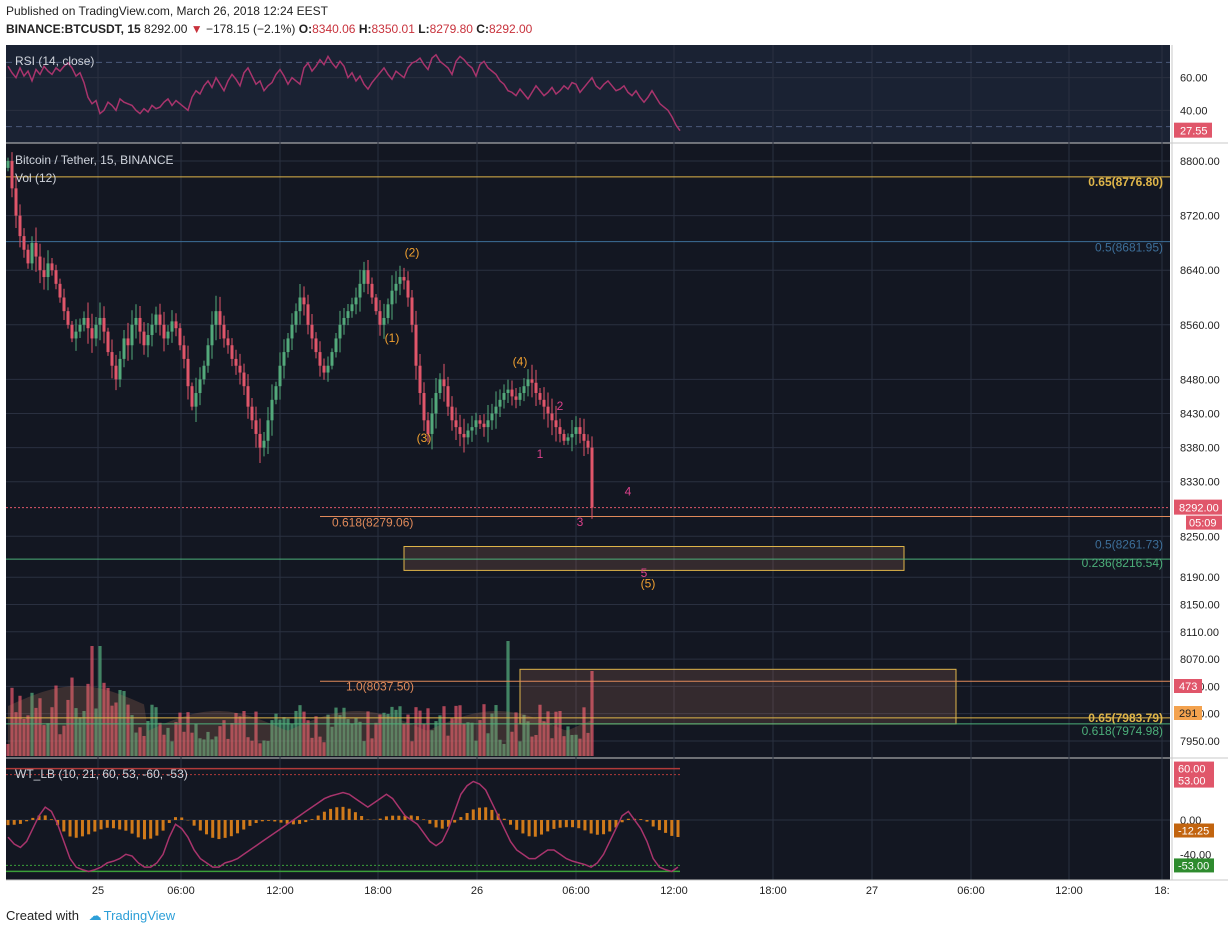  Describe the element at coordinates (1200, 162) in the screenshot. I see `price-tick-label: 8800.00` at that location.